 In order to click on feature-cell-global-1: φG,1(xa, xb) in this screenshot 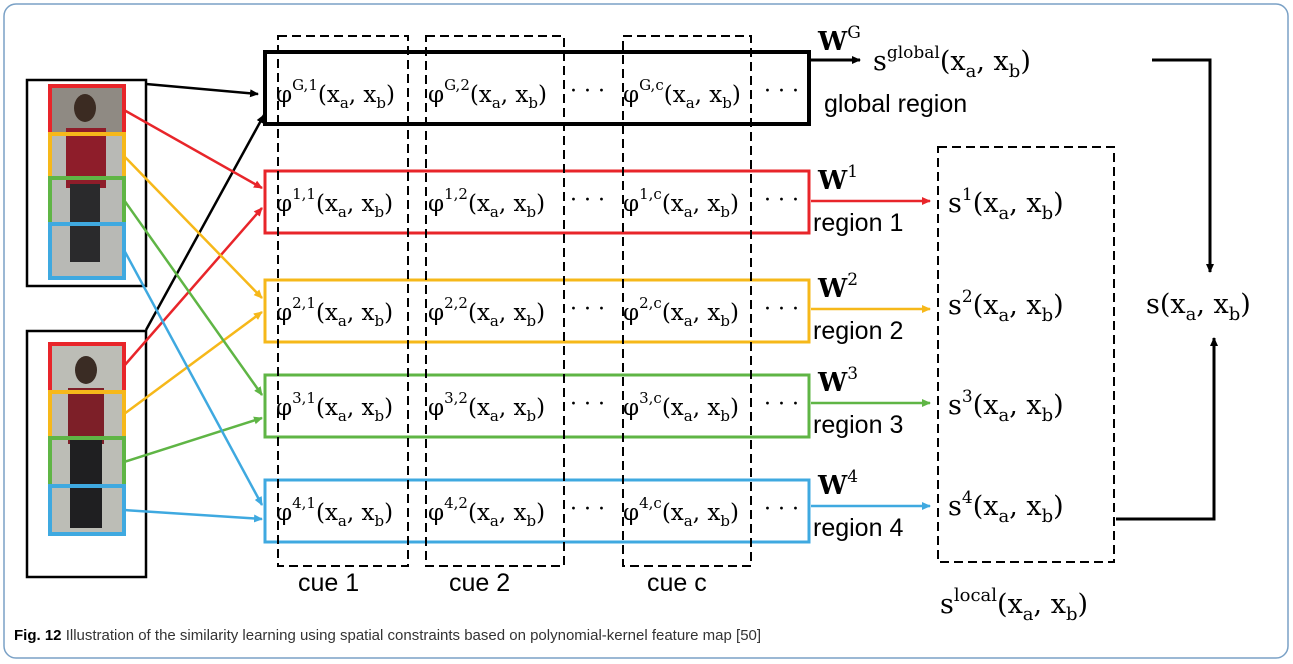, I will do `click(335, 94)`.